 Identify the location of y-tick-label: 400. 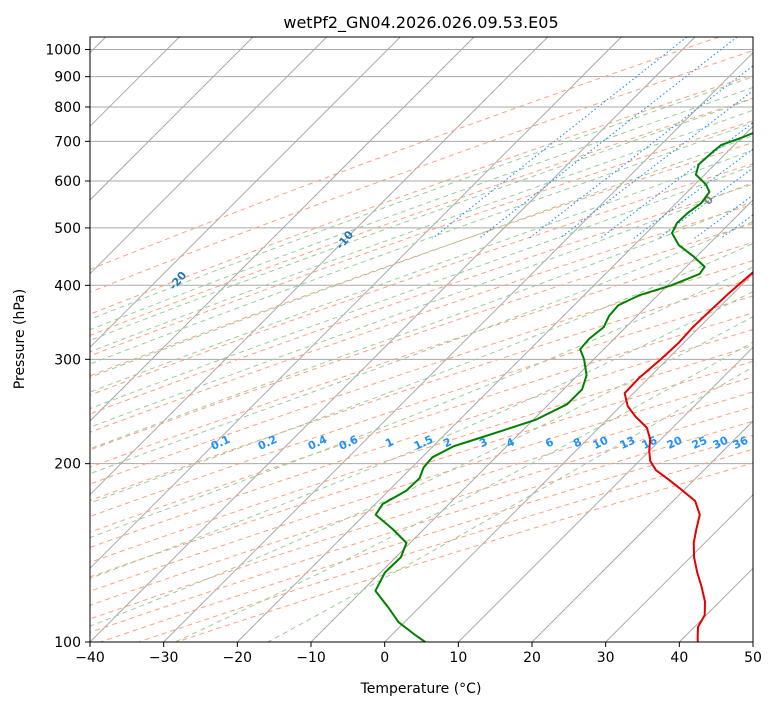
(67, 286).